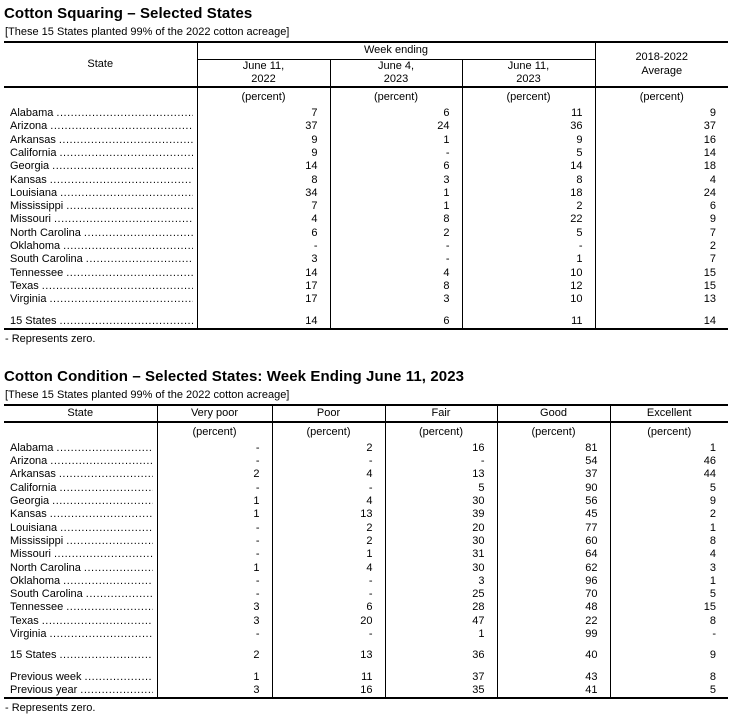  Describe the element at coordinates (441, 462) in the screenshot. I see `value-cell-fair: -` at that location.